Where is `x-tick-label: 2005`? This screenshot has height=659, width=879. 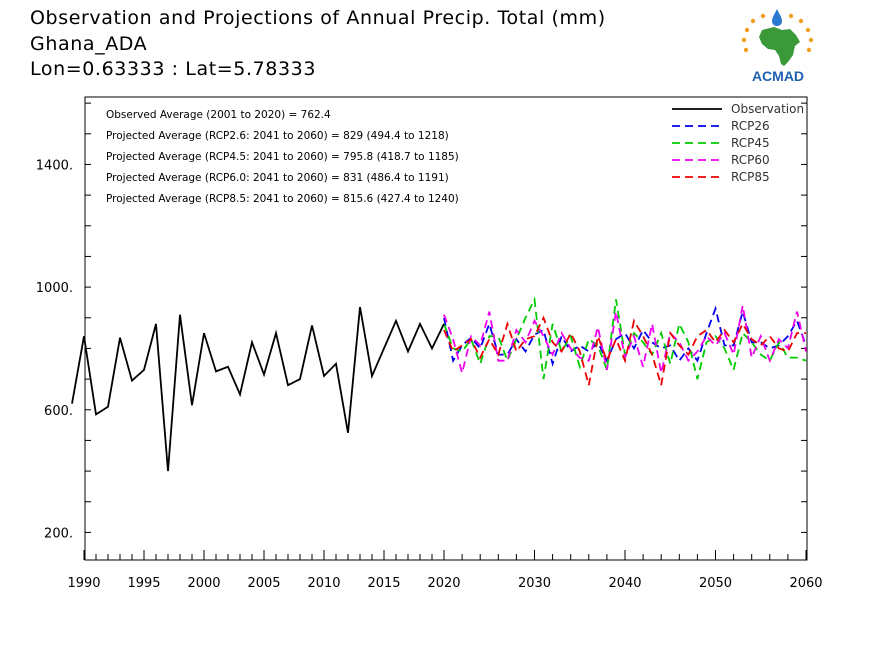 x-tick-label: 2005 is located at coordinates (263, 583).